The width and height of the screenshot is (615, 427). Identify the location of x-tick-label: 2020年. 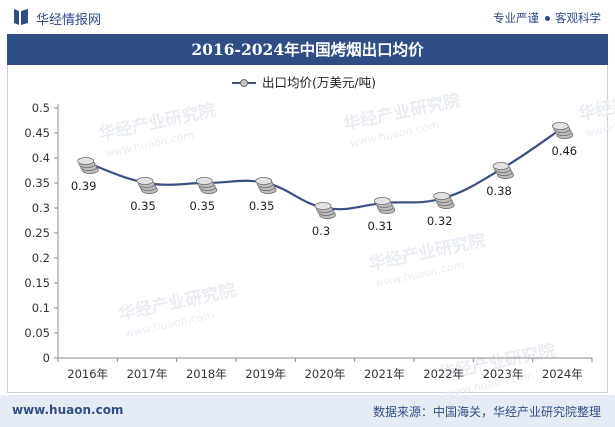
(325, 374).